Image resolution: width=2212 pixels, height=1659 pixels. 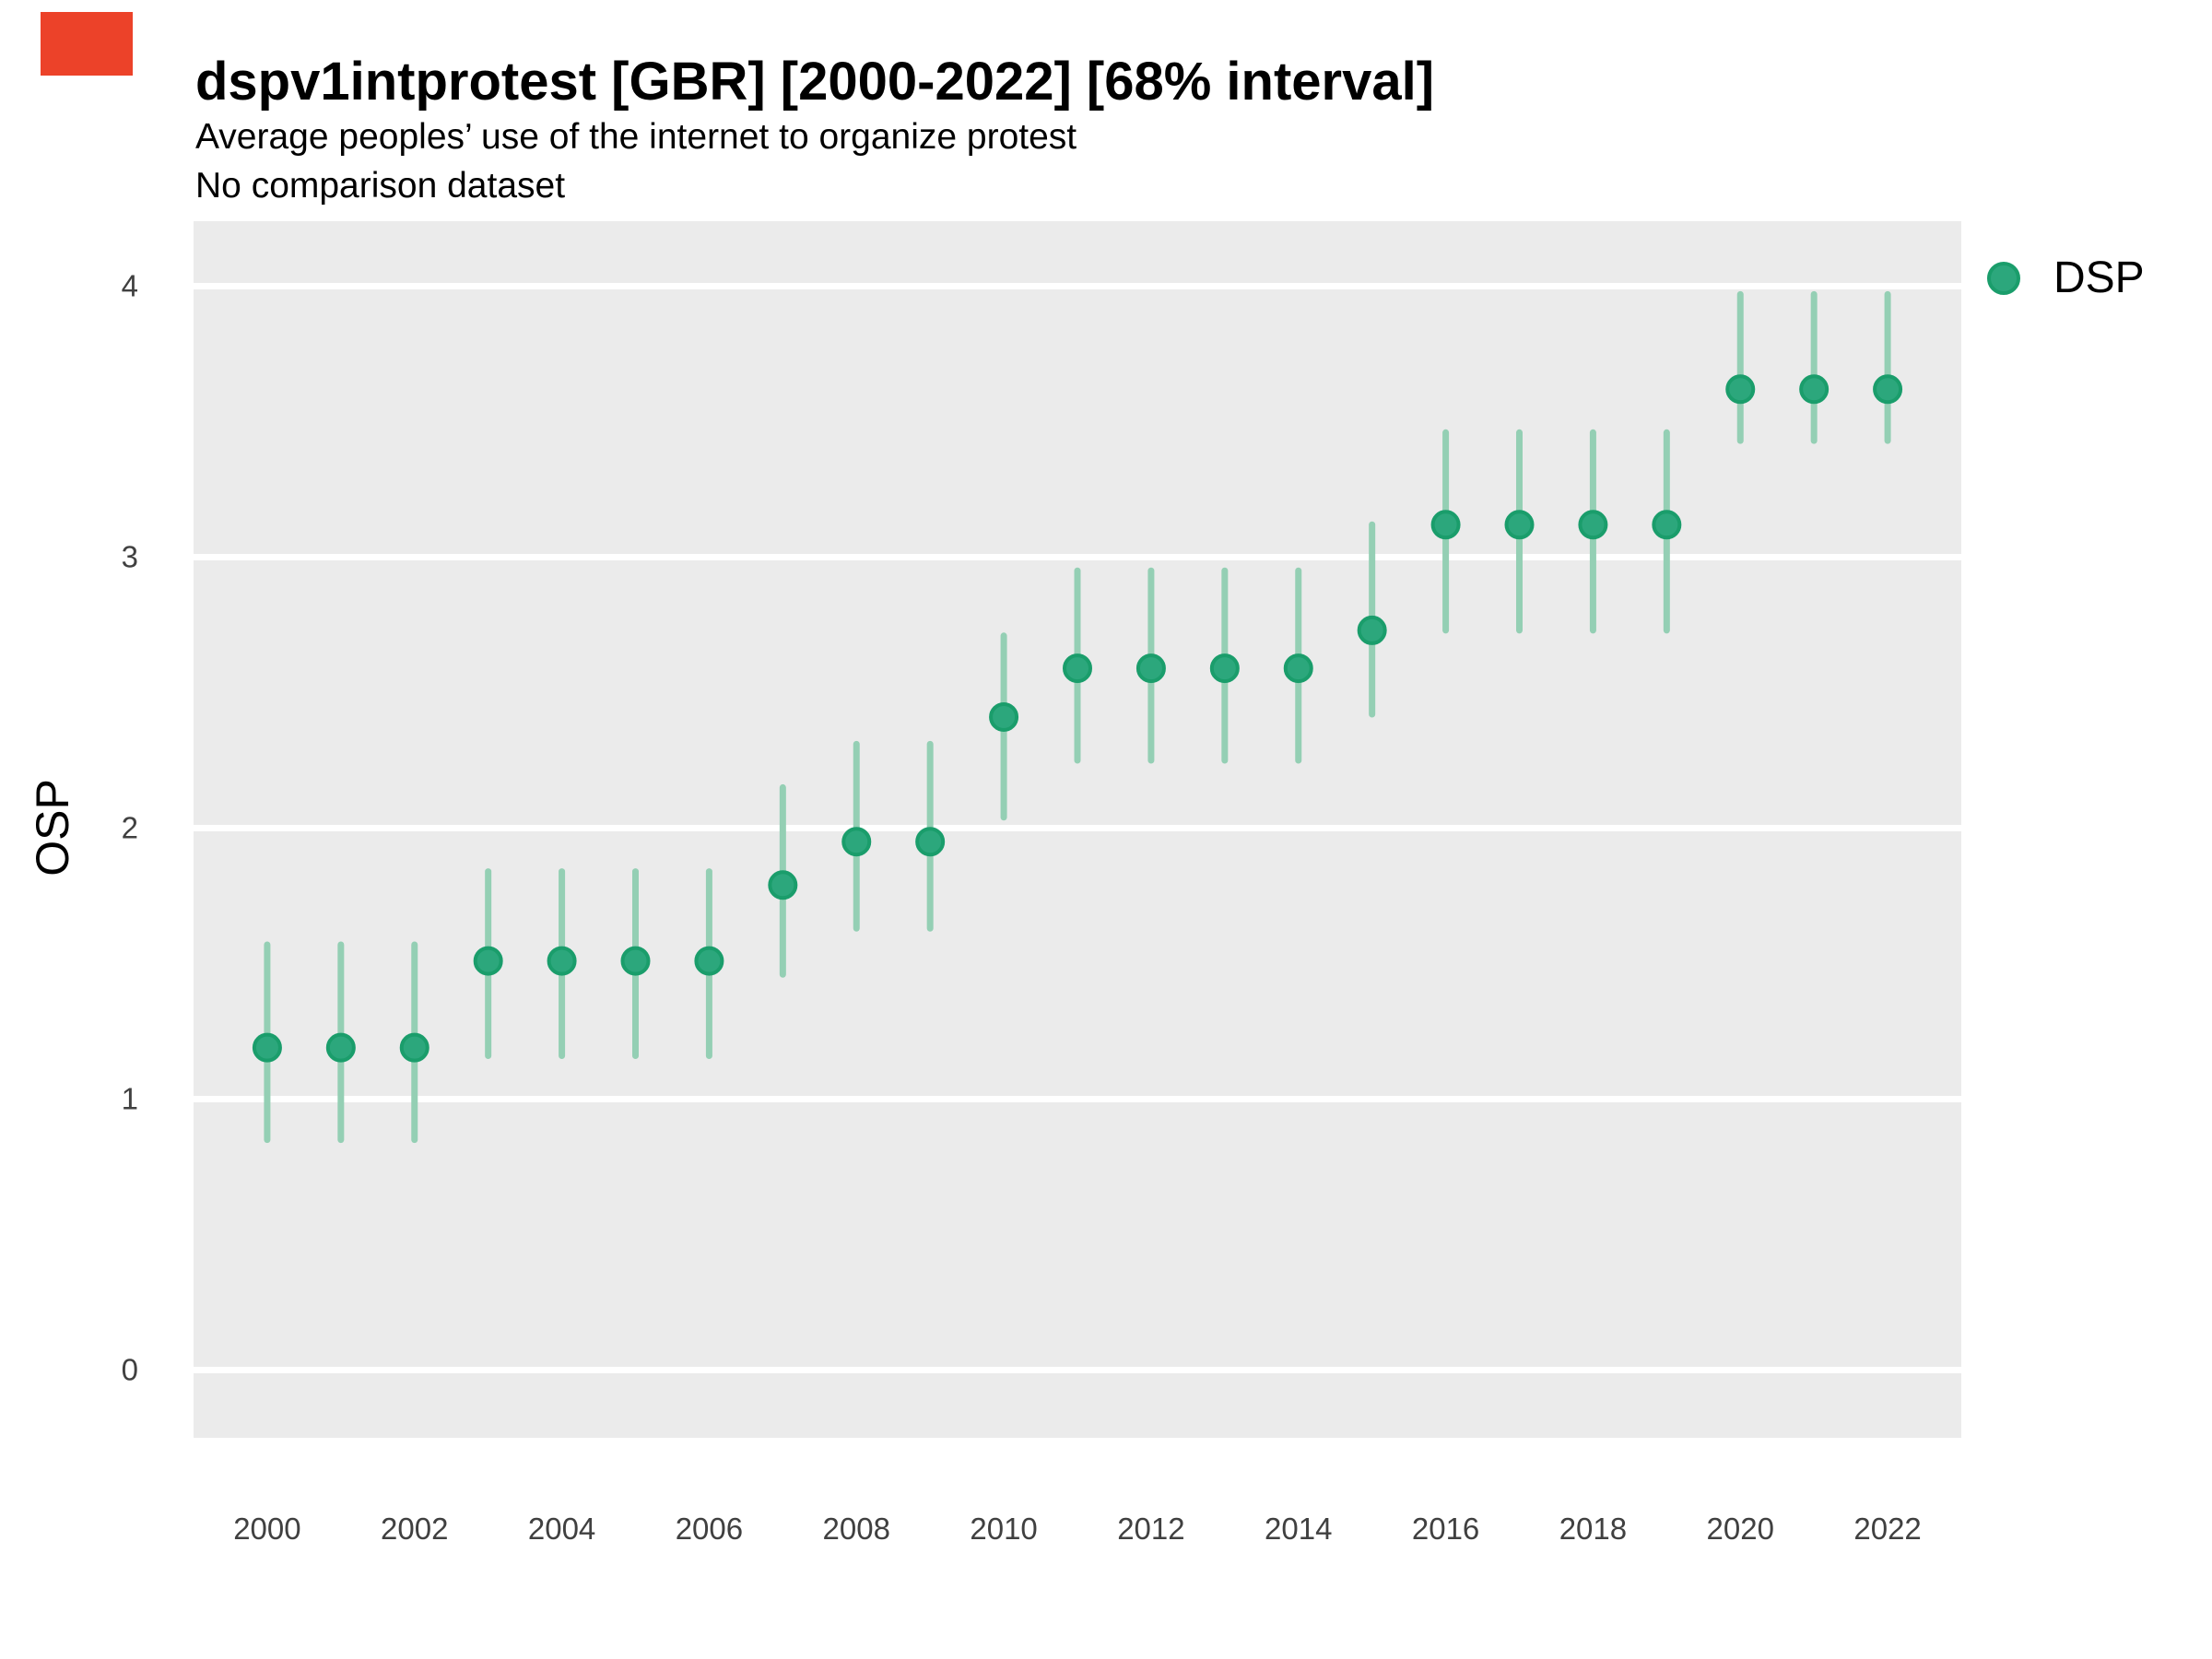 What do you see at coordinates (1298, 1529) in the screenshot?
I see `x-tick-label: 2014` at bounding box center [1298, 1529].